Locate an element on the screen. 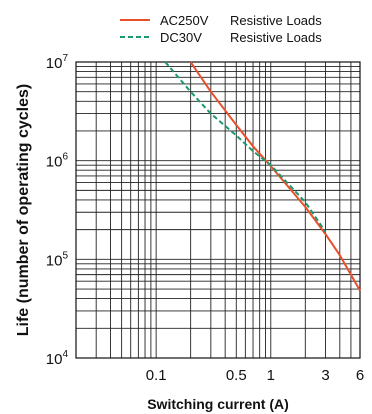 The height and width of the screenshot is (414, 372). y-tick-exponent: 4 is located at coordinates (65, 354).